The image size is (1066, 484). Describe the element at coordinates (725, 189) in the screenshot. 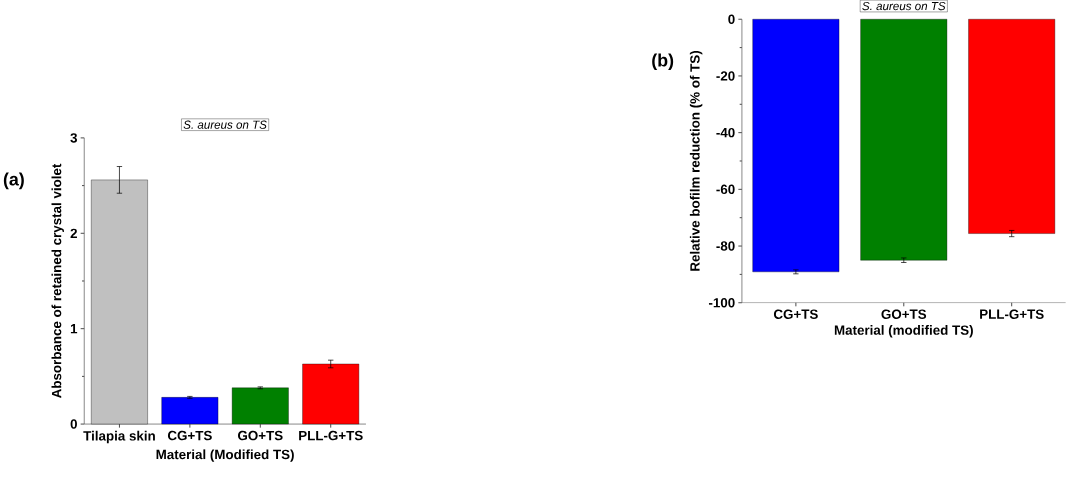

I see `y-tick-label: -60` at that location.